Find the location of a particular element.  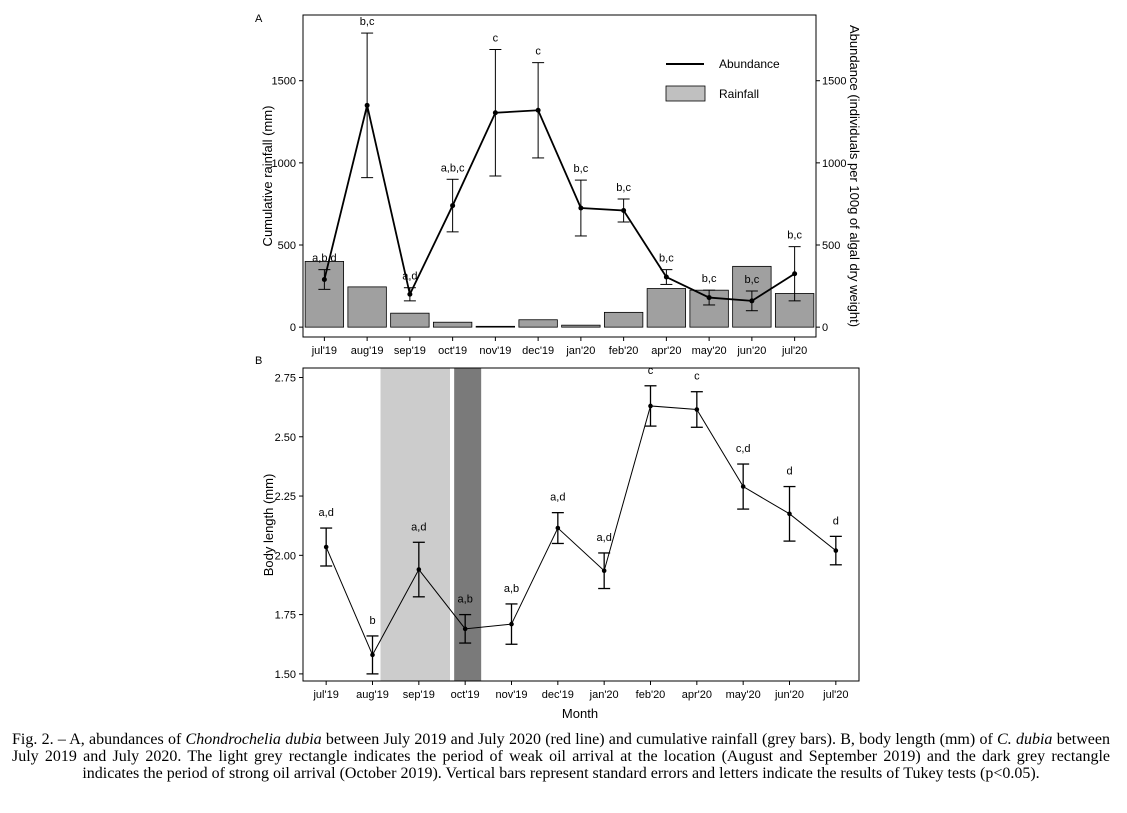

y2-tick-label: 0 is located at coordinates (825, 328).